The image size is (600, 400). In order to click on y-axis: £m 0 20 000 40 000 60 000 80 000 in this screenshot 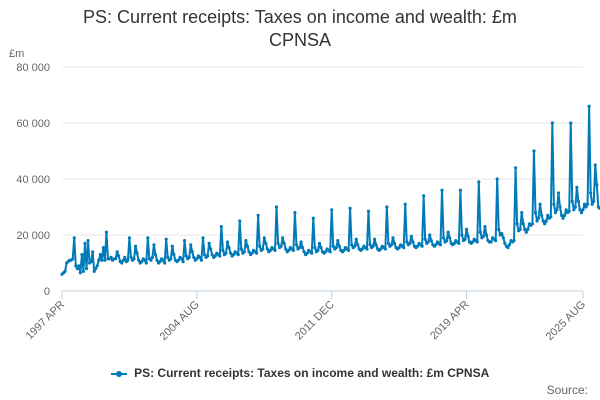, I will do `click(29, 173)`.